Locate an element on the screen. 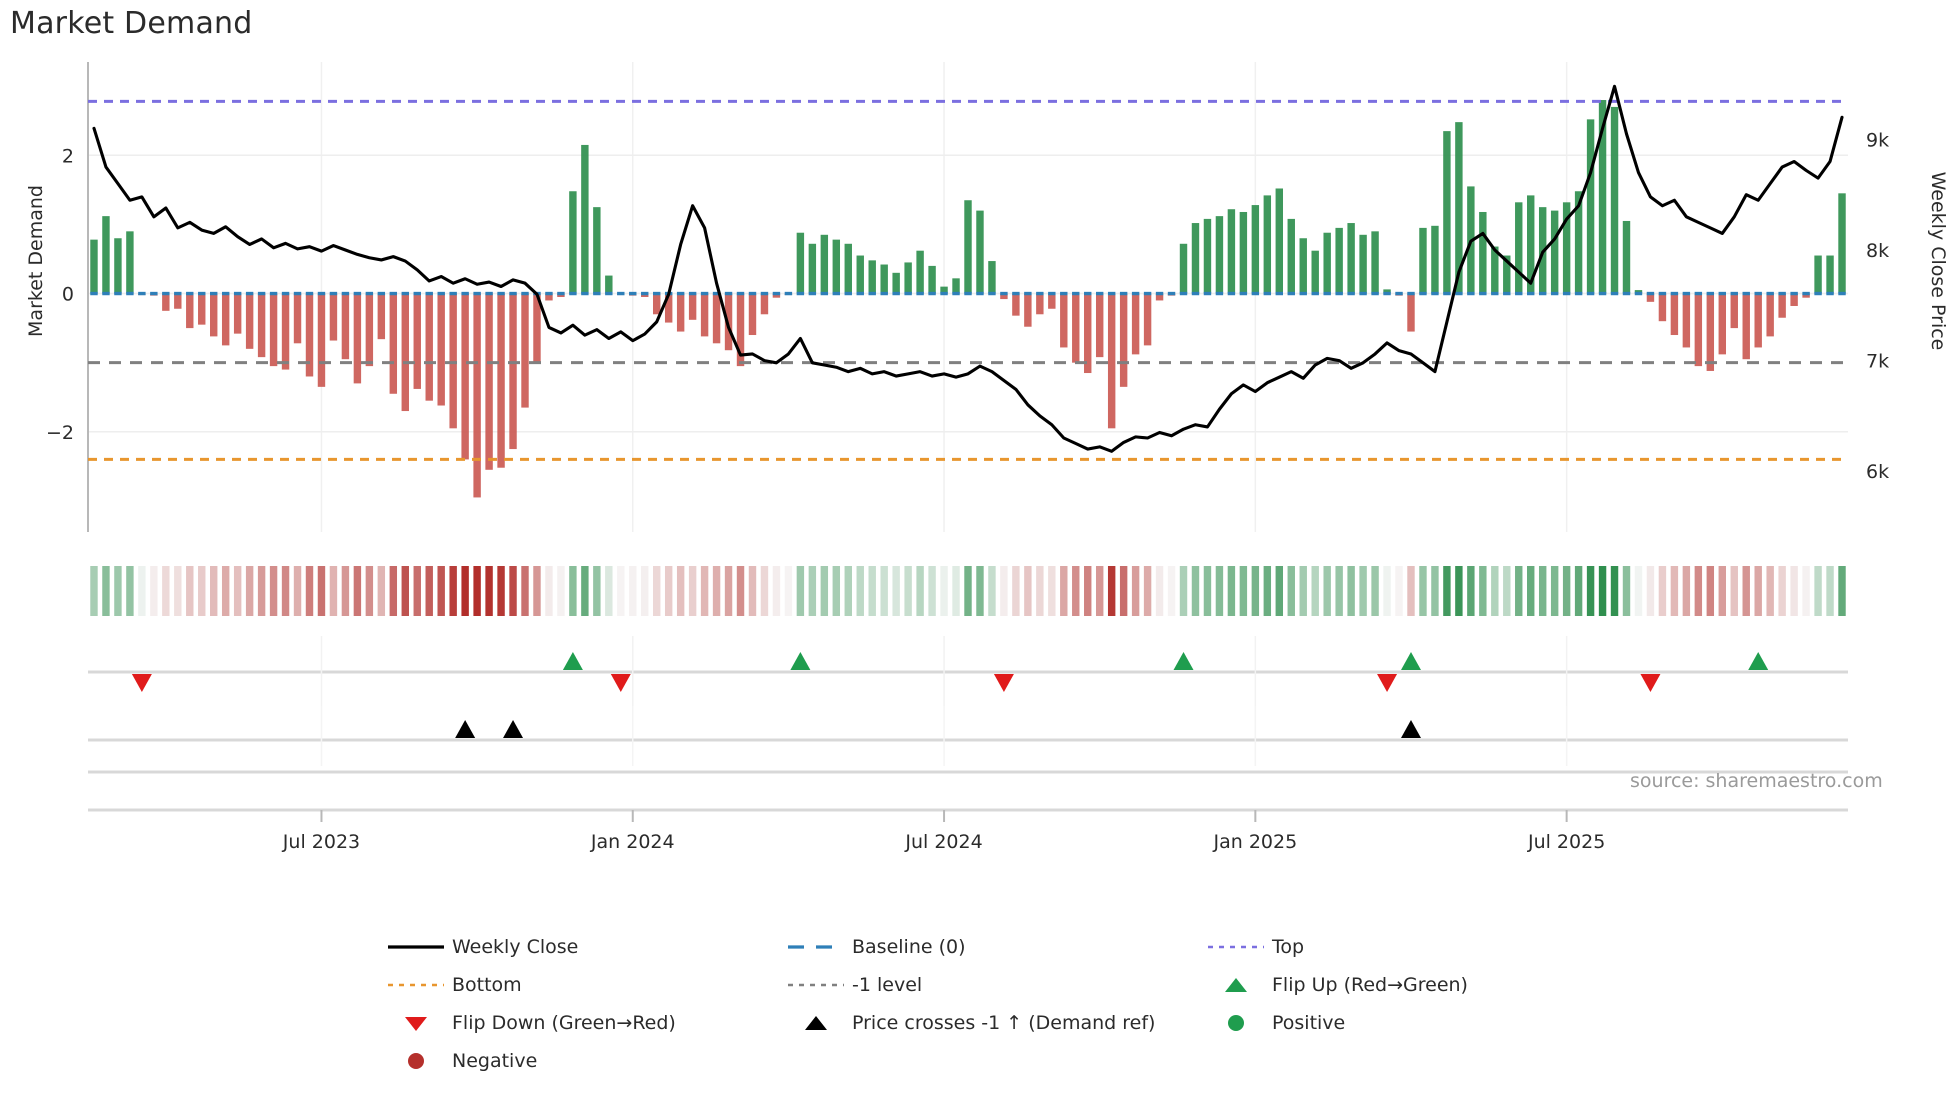 The width and height of the screenshot is (1960, 1102). legend-item-bottom: Bottom is located at coordinates (580, 985).